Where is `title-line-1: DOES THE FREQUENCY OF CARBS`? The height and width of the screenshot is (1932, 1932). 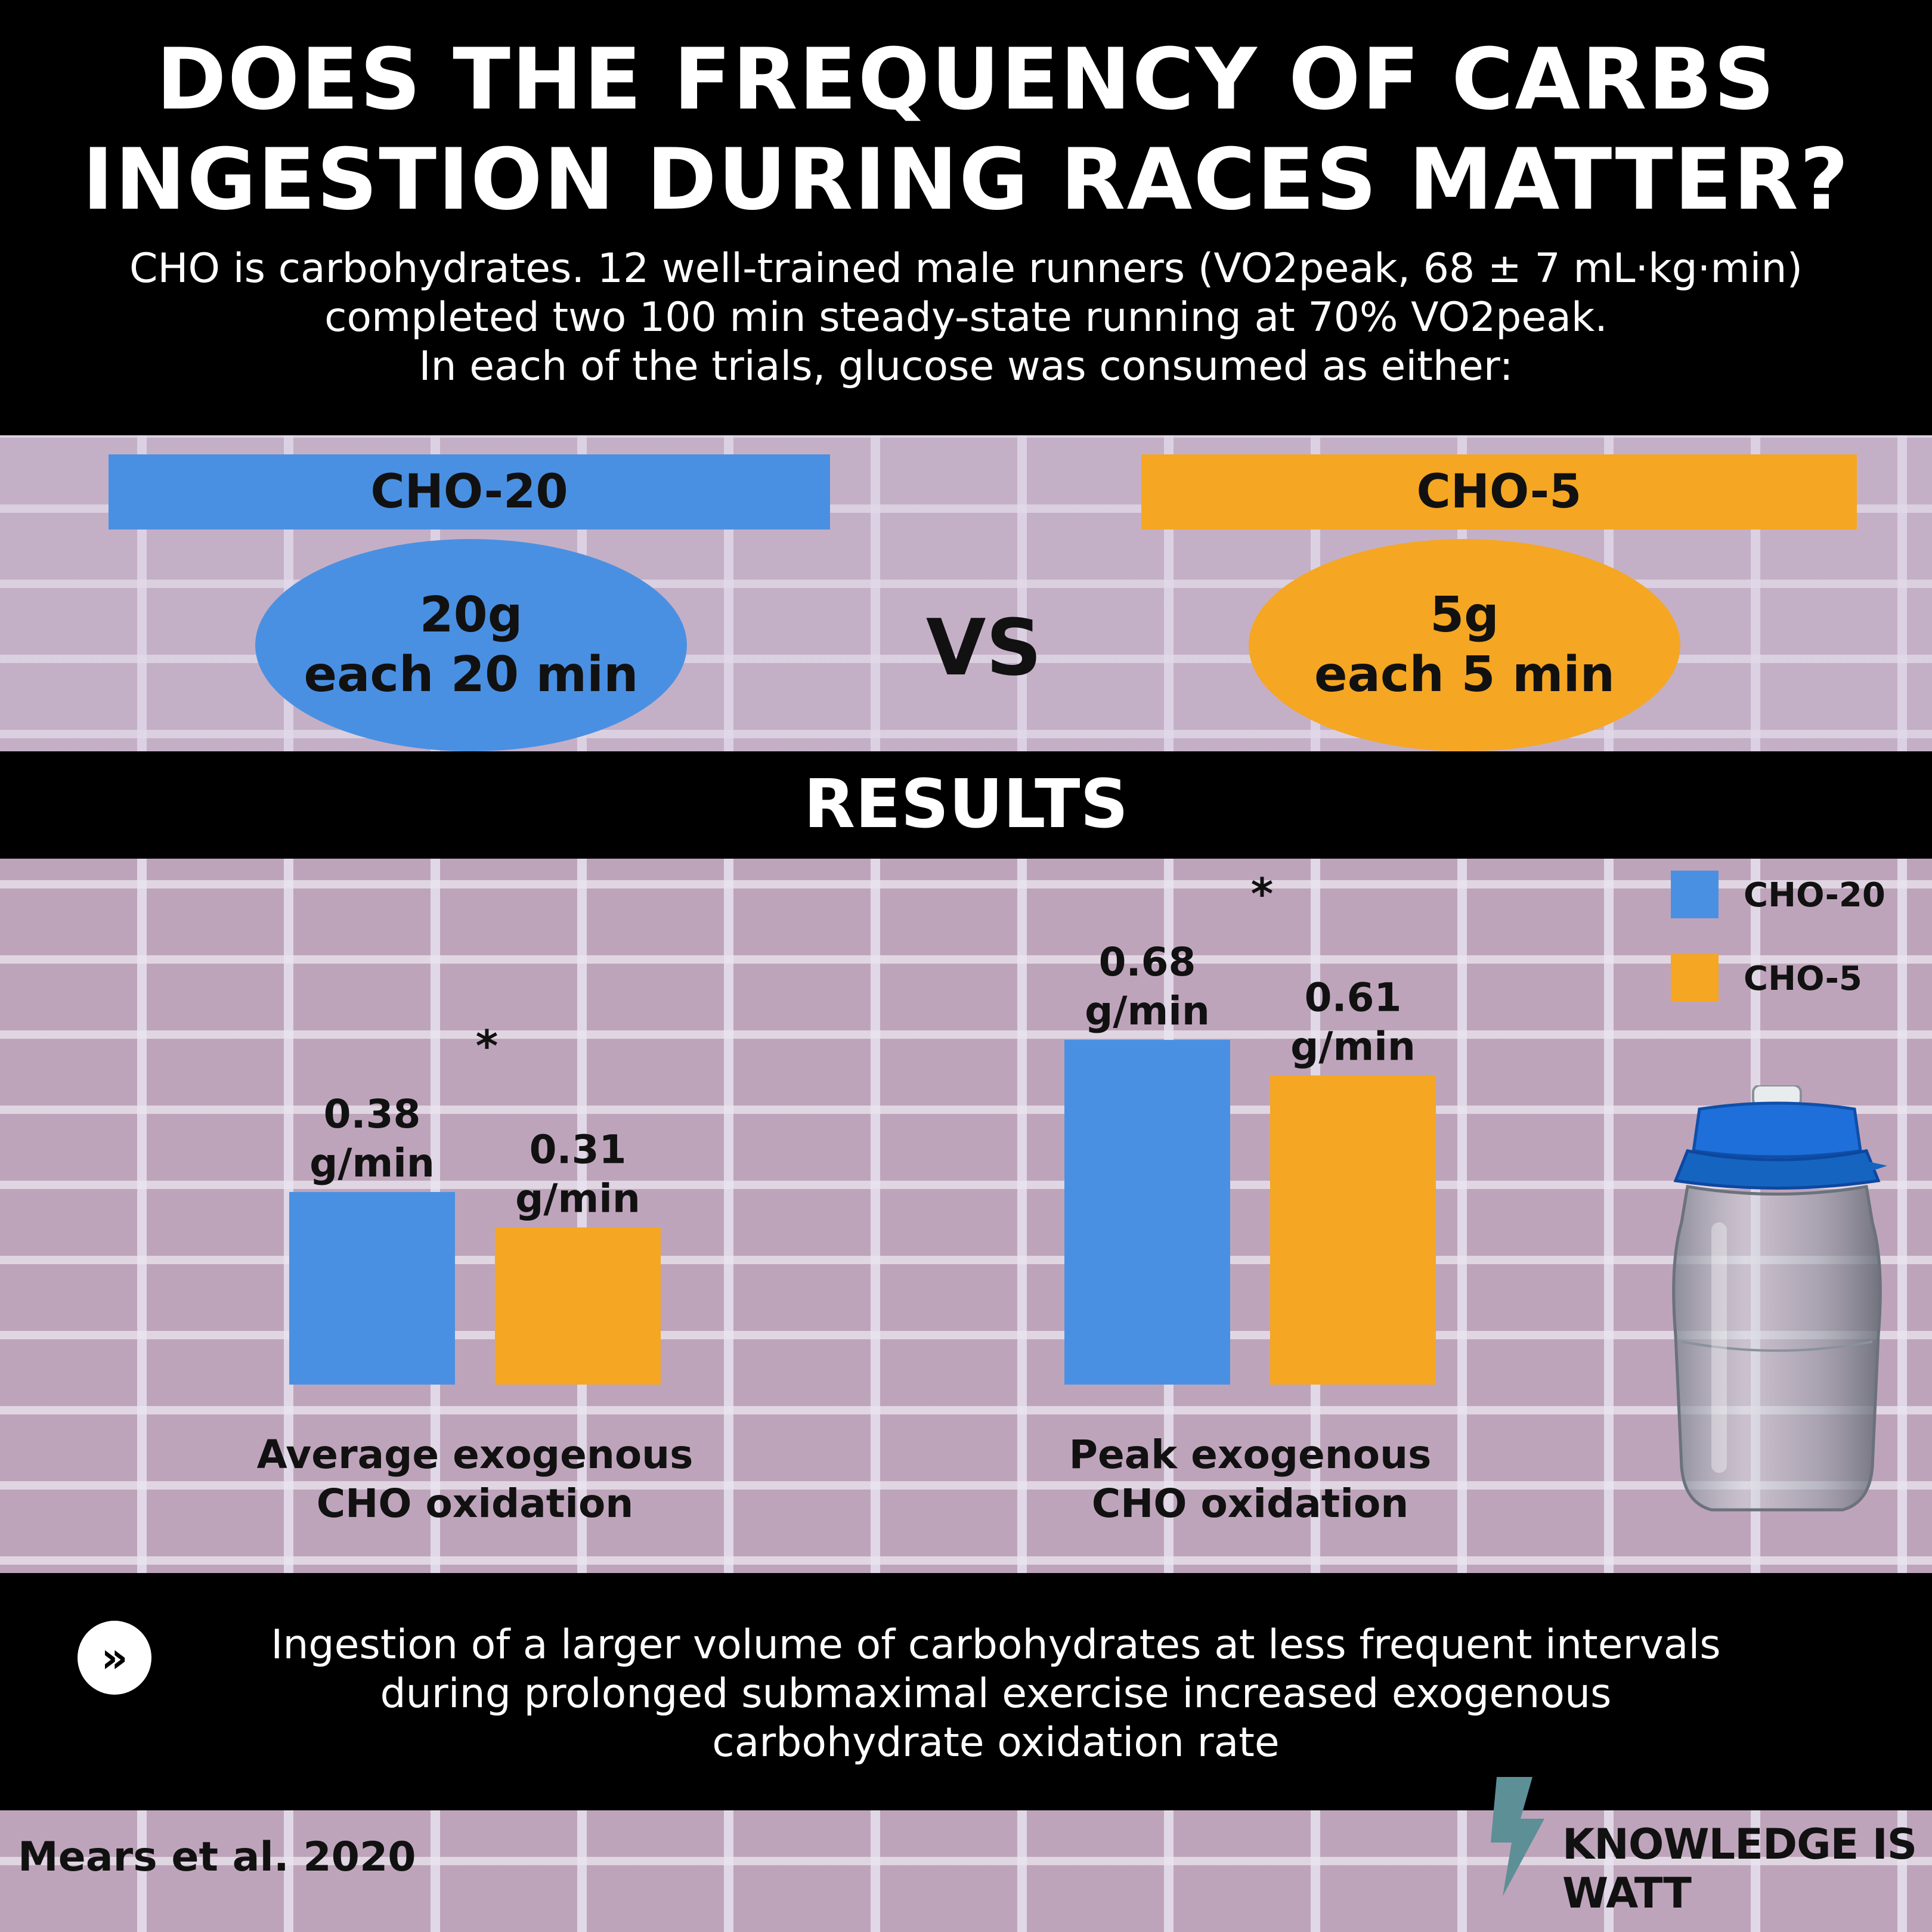
title-line-1: DOES THE FREQUENCY OF CARBS is located at coordinates (966, 79).